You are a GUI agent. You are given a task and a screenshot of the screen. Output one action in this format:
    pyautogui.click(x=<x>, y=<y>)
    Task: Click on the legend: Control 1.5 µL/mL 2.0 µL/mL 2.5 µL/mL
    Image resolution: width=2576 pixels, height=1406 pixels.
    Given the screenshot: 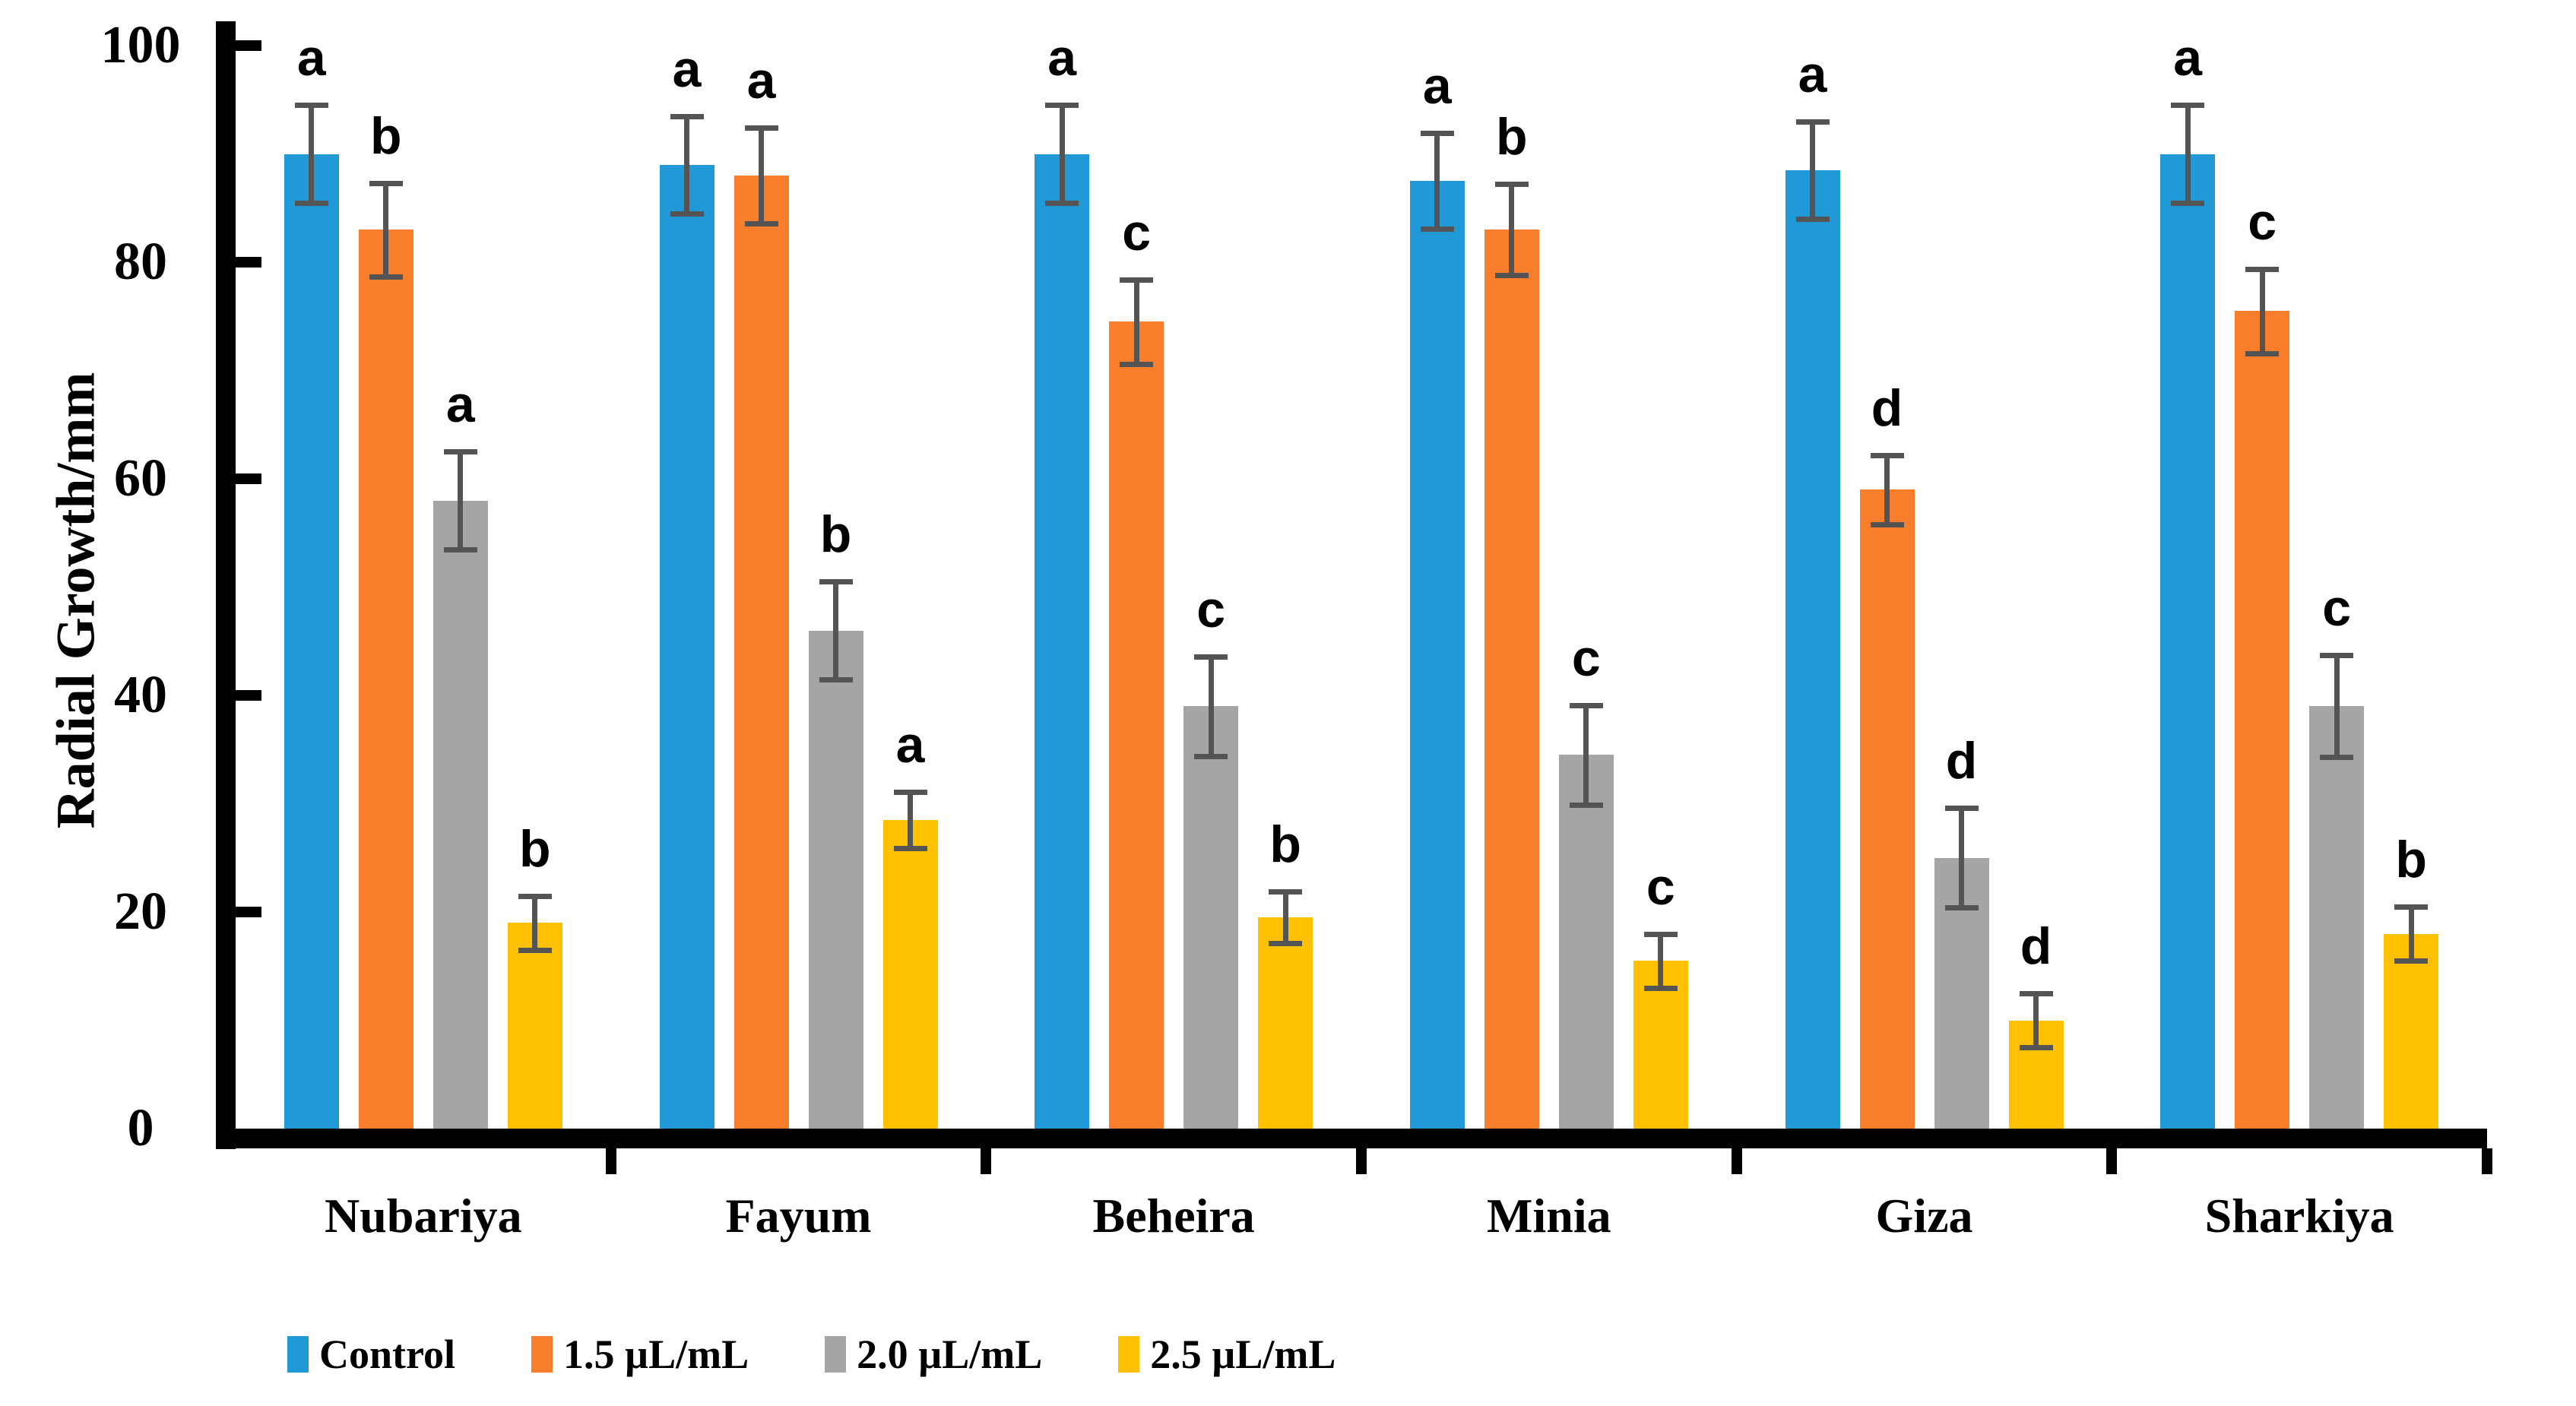 What is the action you would take?
    pyautogui.click(x=811, y=1355)
    